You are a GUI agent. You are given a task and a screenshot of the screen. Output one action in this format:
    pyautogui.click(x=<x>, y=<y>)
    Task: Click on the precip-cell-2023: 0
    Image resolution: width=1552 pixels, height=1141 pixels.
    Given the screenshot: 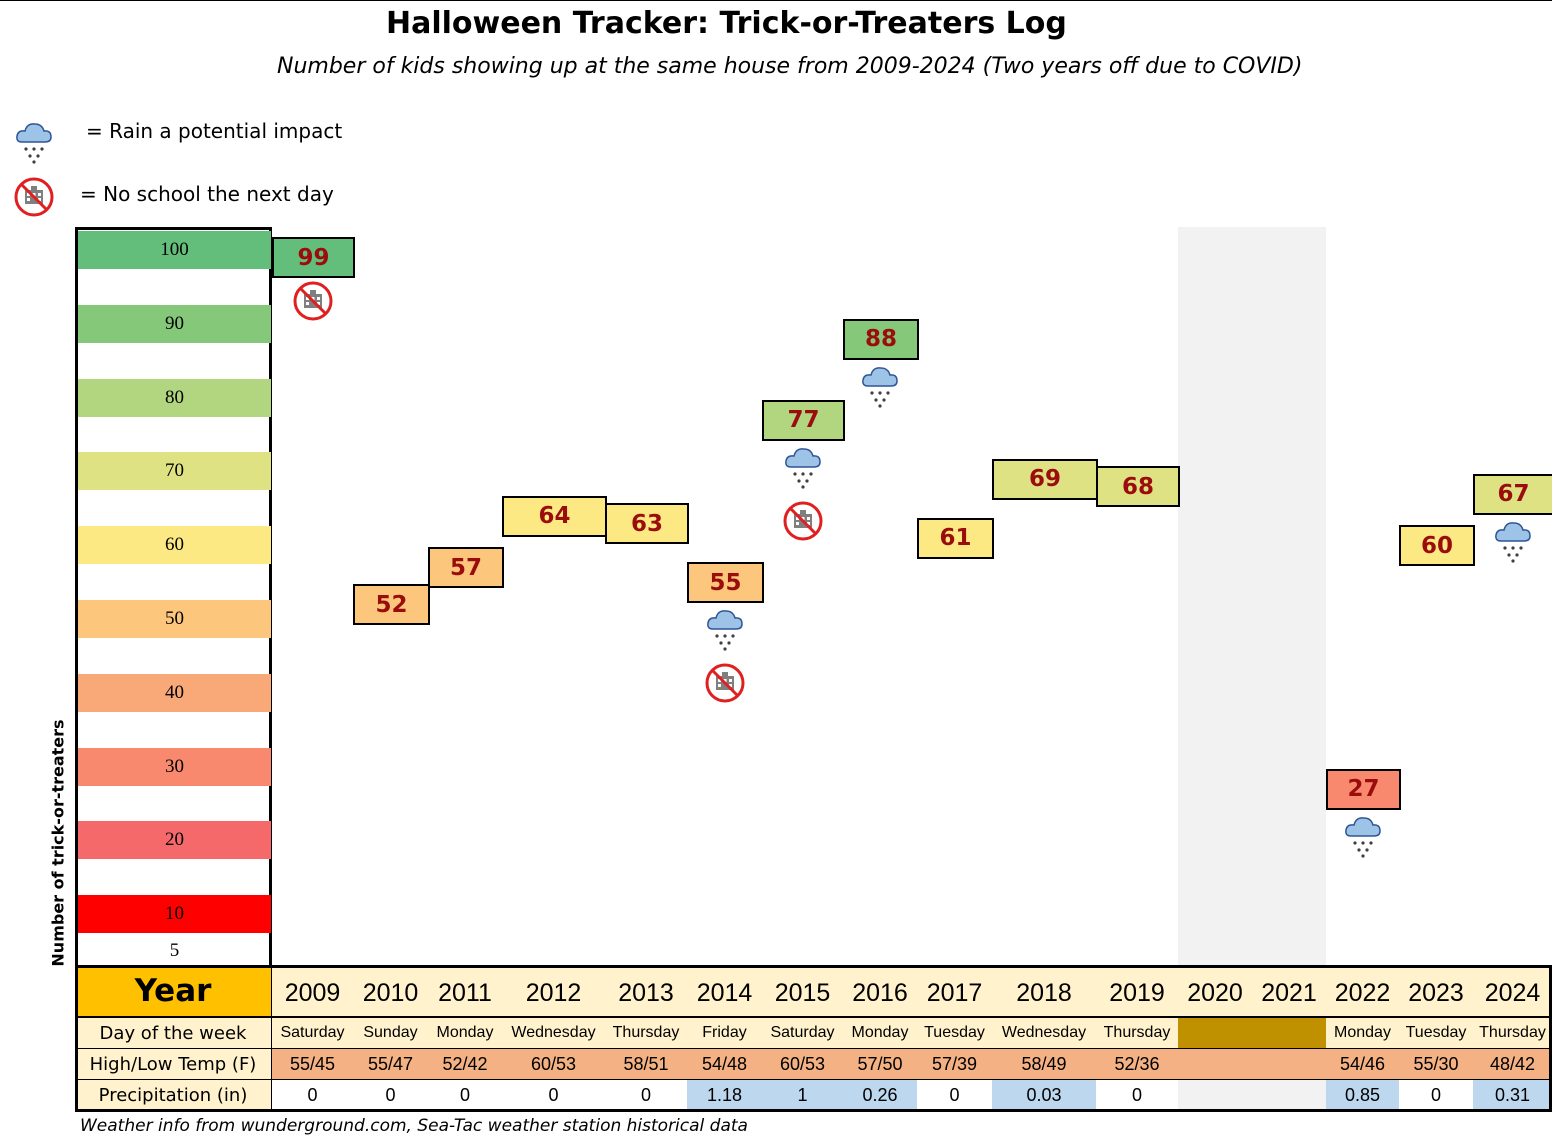 What is the action you would take?
    pyautogui.click(x=1436, y=1096)
    